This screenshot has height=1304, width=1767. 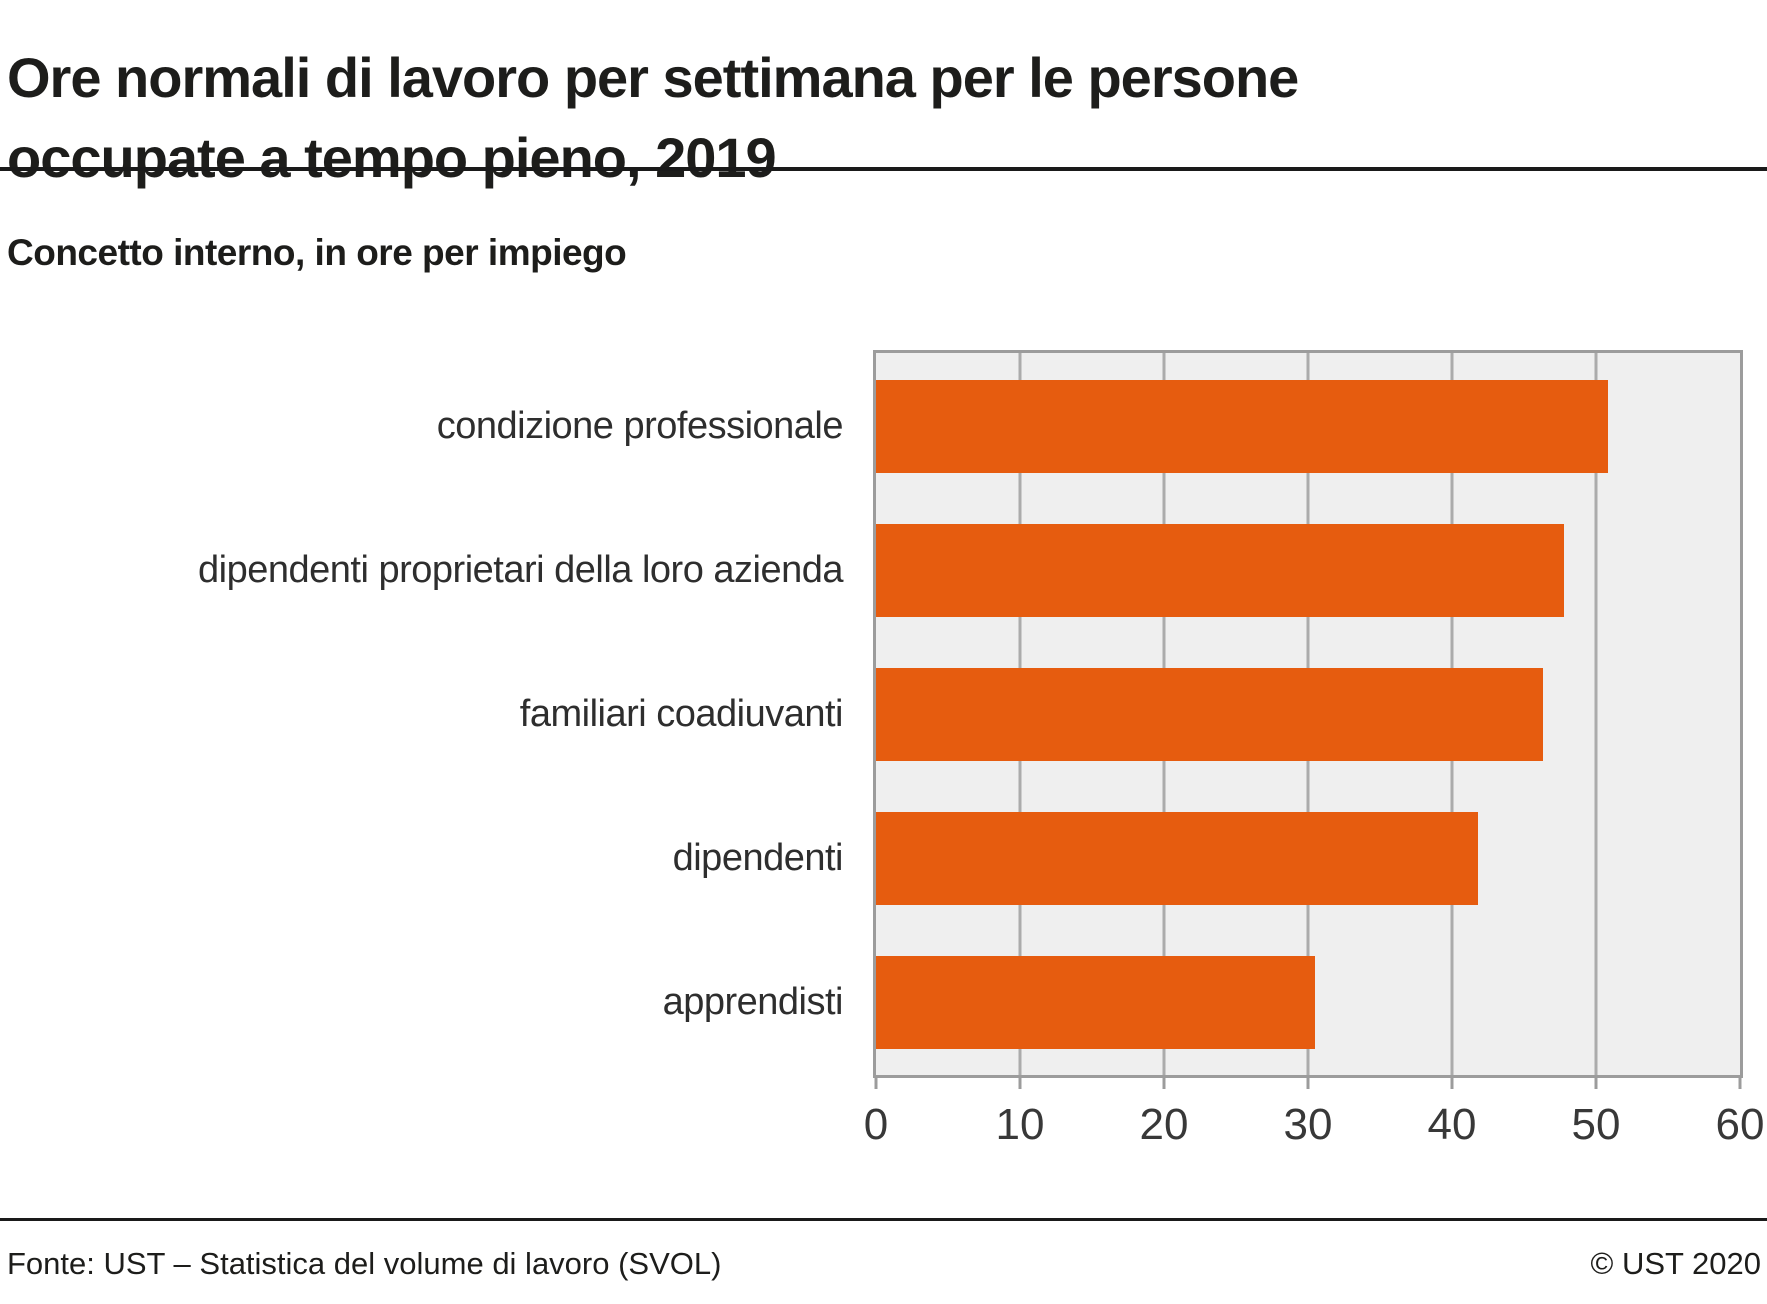 I want to click on x-axis-tick-label: 30, so click(x=1308, y=1124).